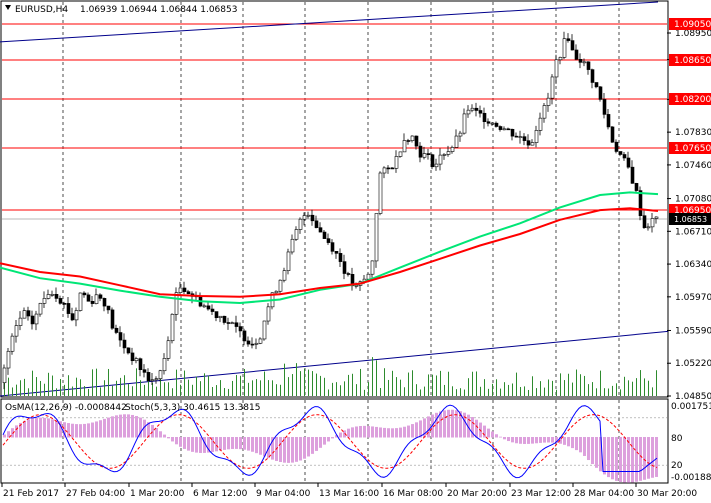 This screenshot has height=503, width=711. I want to click on lower-trend-line, so click(334, 363).